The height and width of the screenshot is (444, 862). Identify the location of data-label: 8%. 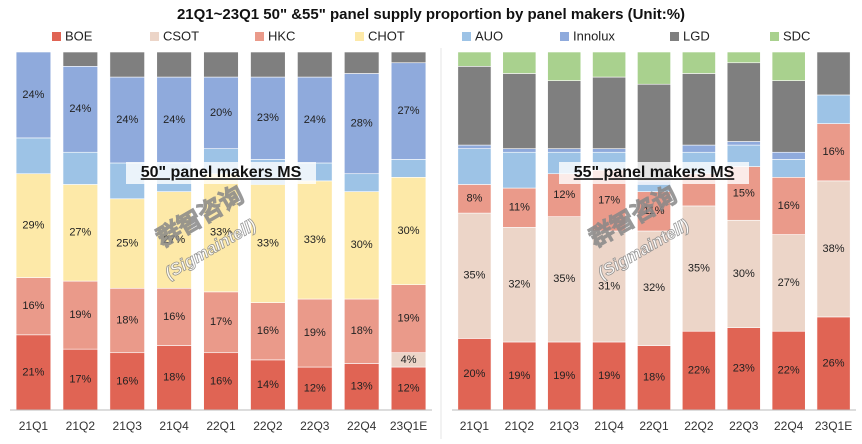
(474, 199).